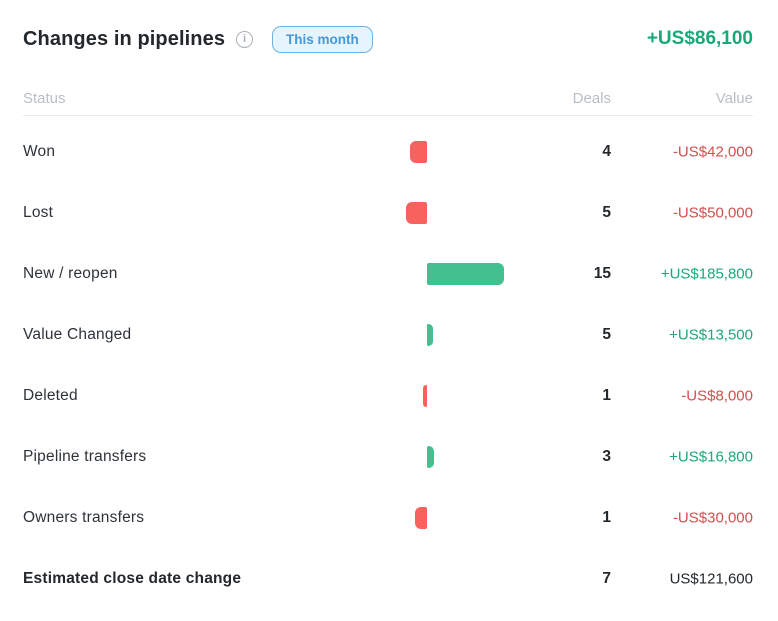 This screenshot has width=778, height=621. Describe the element at coordinates (699, 38) in the screenshot. I see `total-pipeline-change: +US$86,100` at that location.